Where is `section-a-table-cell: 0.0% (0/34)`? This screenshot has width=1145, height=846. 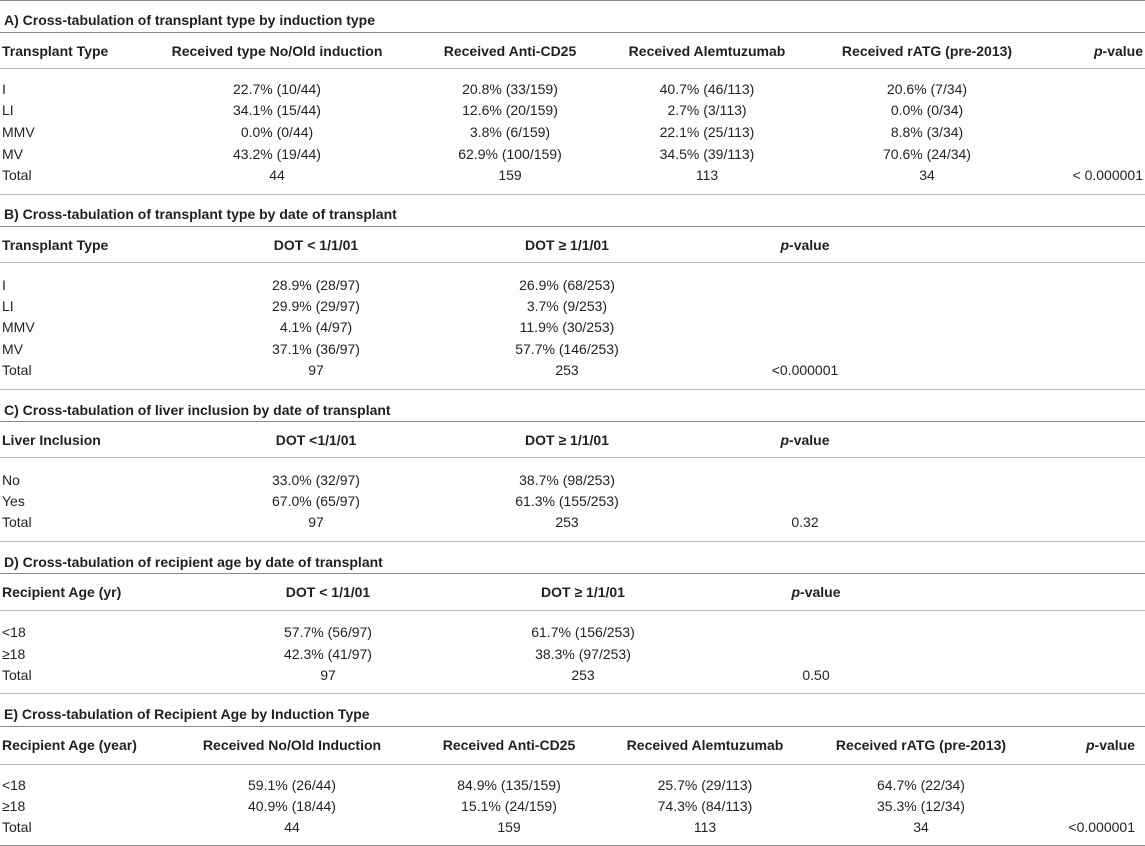
section-a-table-cell: 0.0% (0/34) is located at coordinates (927, 110).